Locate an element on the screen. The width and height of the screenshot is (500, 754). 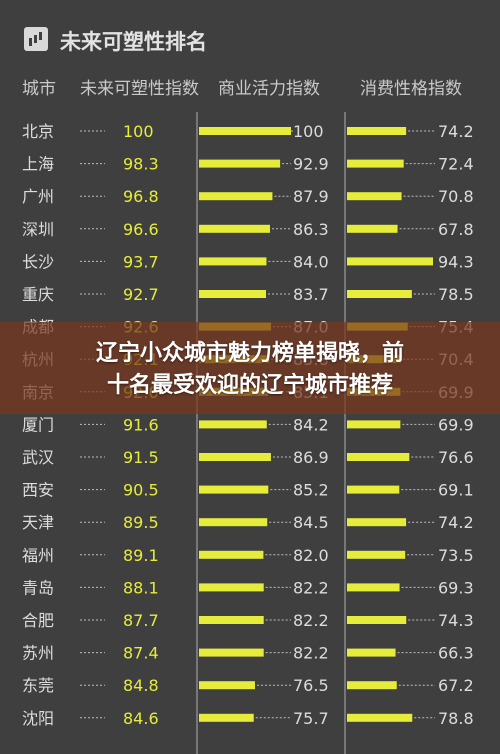
consume-value: 70.8 is located at coordinates (456, 196).